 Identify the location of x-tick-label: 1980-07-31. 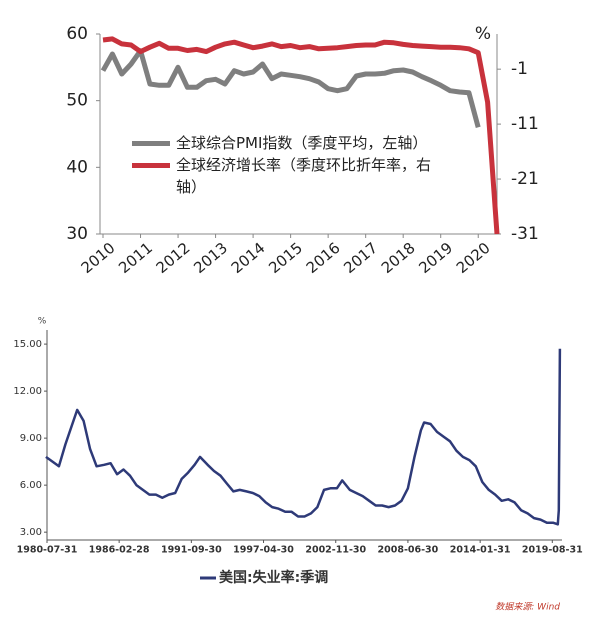
(47, 550).